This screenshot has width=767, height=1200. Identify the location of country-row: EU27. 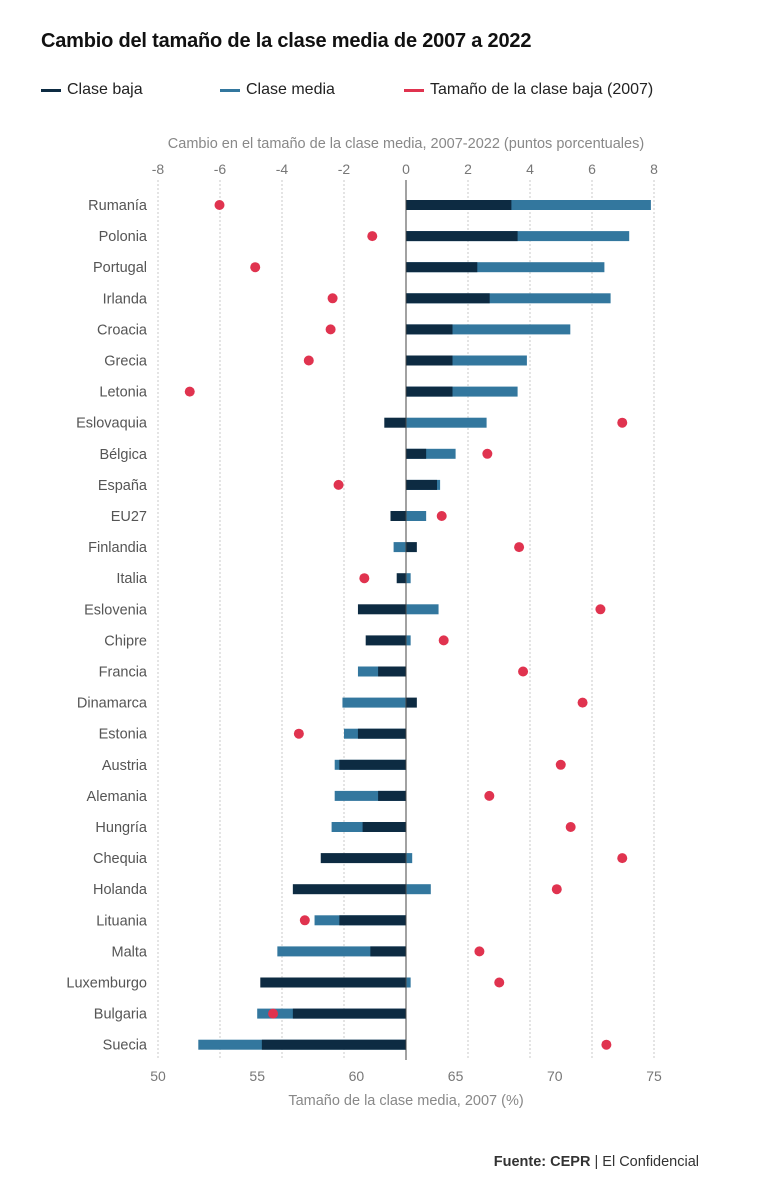
(279, 517).